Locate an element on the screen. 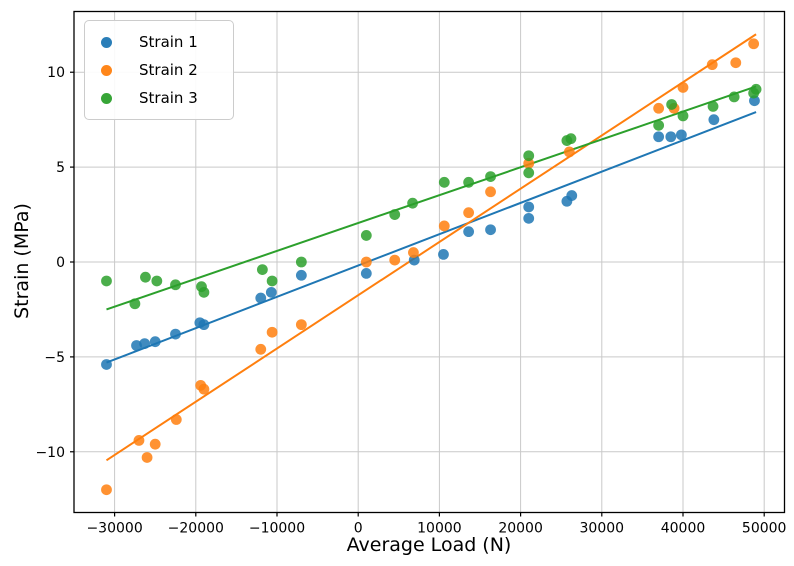 The height and width of the screenshot is (566, 794). x-axis-label: Average Load (N) is located at coordinates (429, 545).